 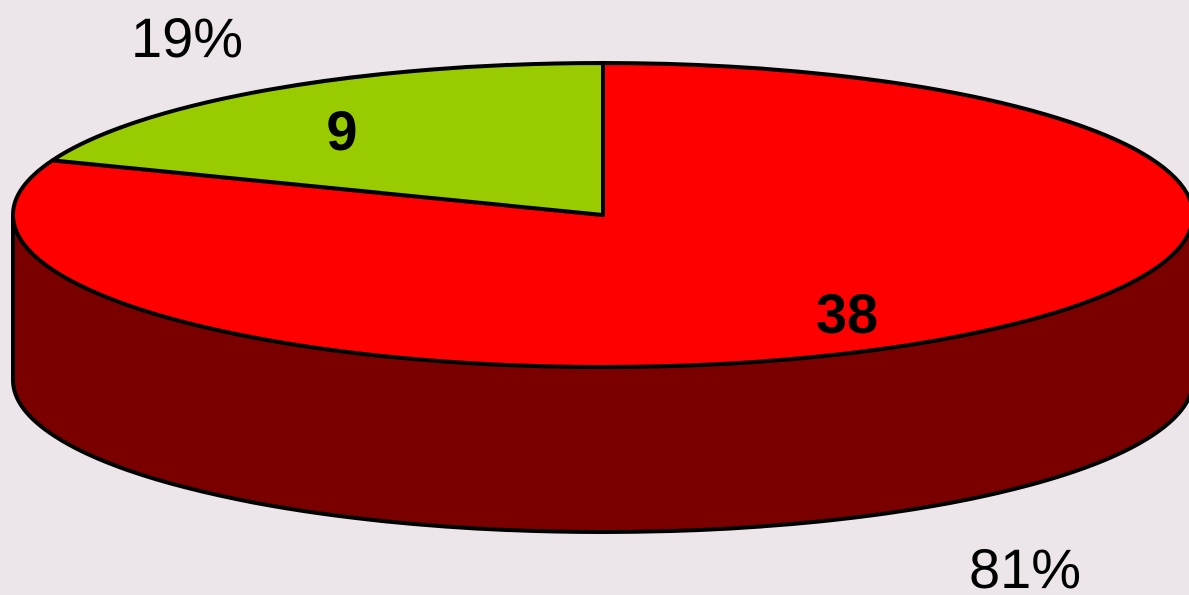 What do you see at coordinates (341, 130) in the screenshot?
I see `slice-value-label-1: 9` at bounding box center [341, 130].